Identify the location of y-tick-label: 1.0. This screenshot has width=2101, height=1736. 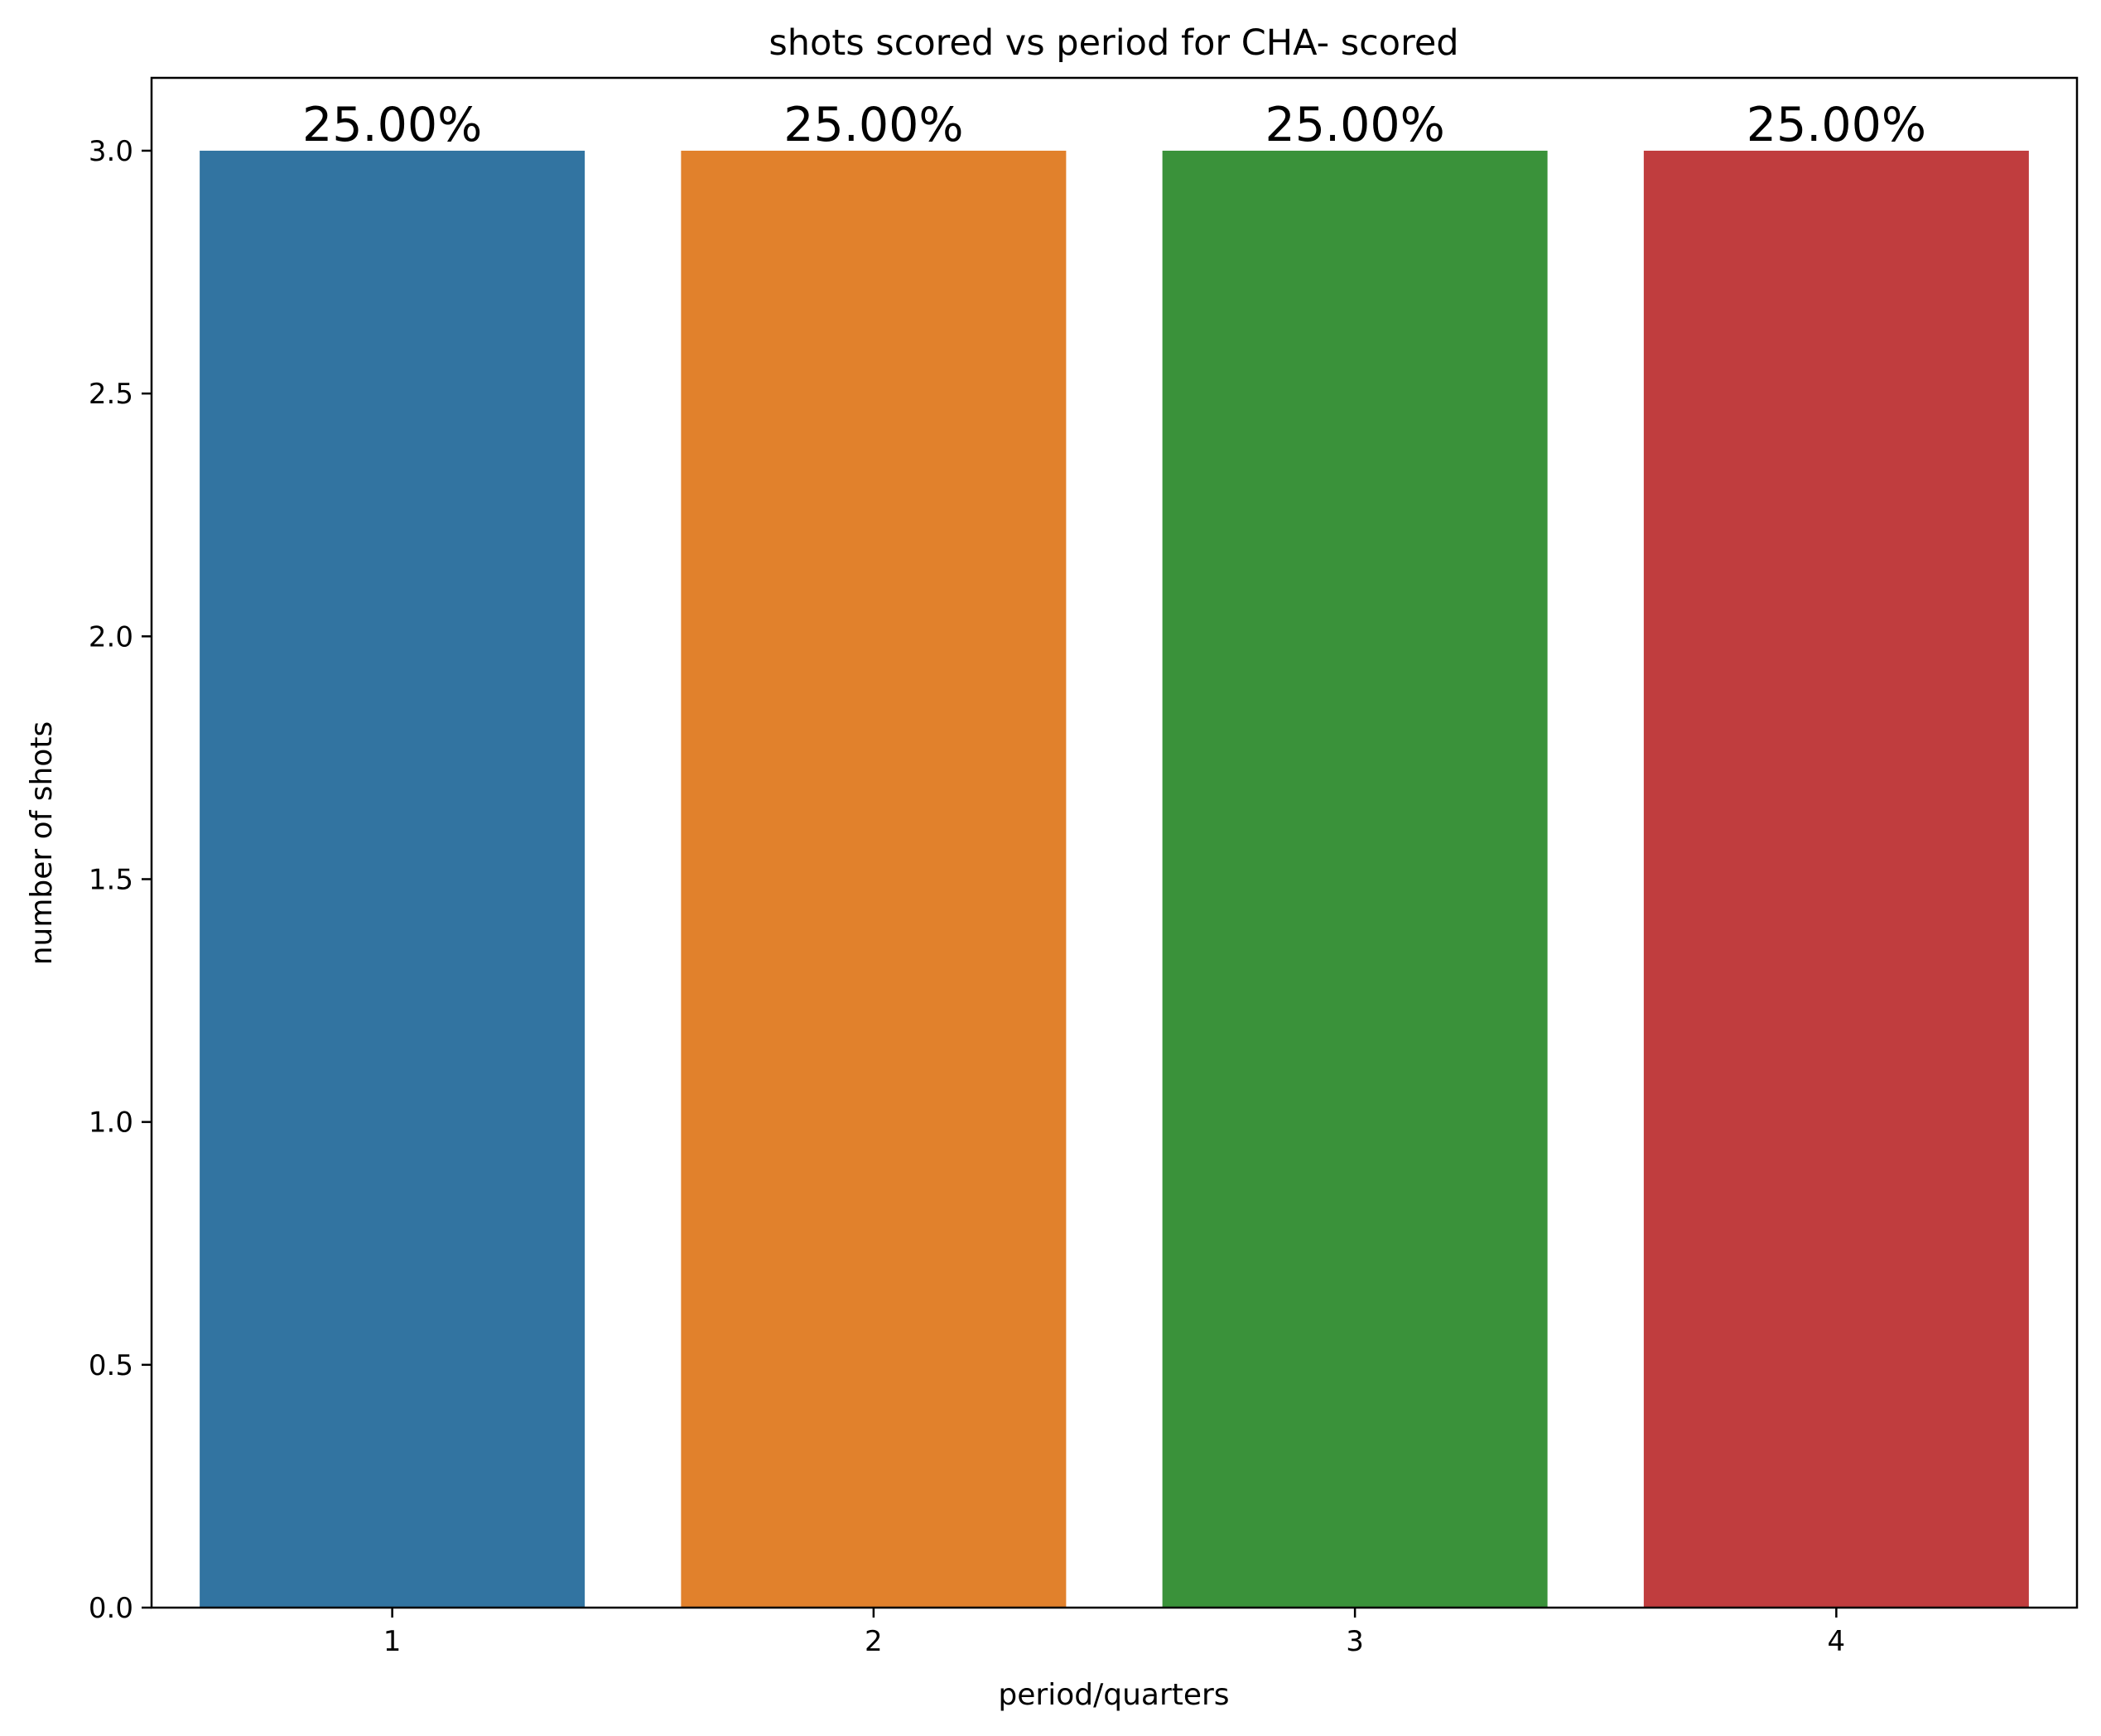
(111, 1123).